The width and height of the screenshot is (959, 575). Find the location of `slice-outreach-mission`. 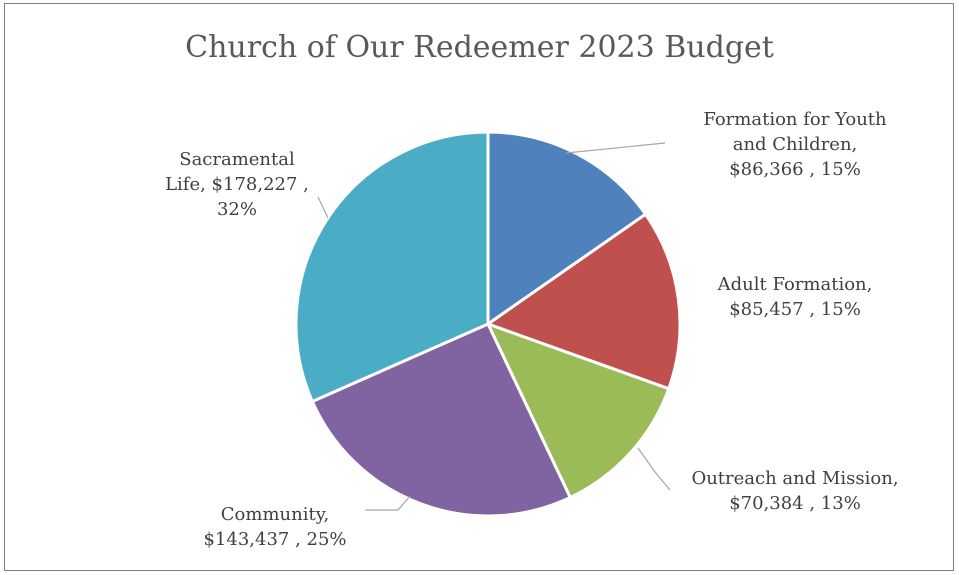

slice-outreach-mission is located at coordinates (578, 410).